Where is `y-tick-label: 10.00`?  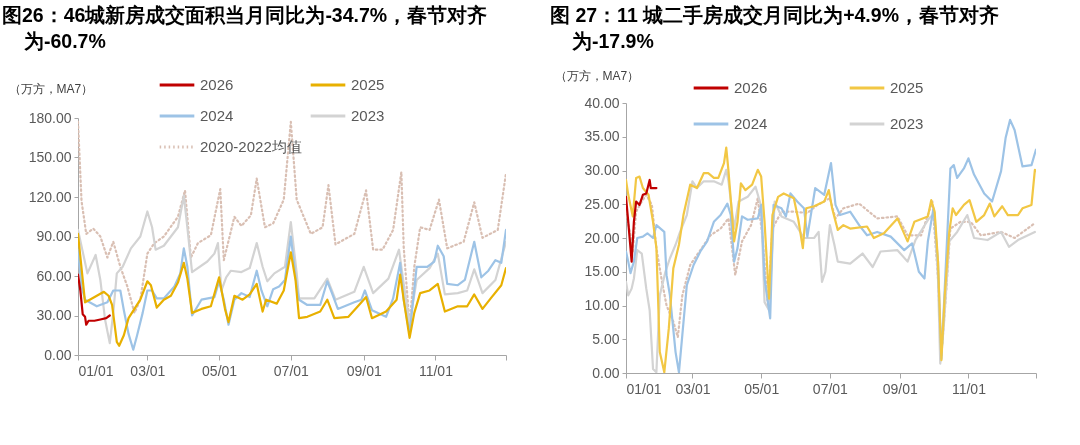 y-tick-label: 10.00 is located at coordinates (602, 305).